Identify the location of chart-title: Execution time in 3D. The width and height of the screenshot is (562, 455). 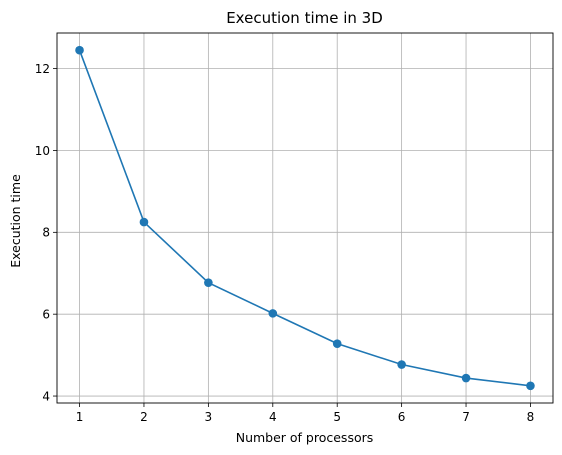
(304, 18).